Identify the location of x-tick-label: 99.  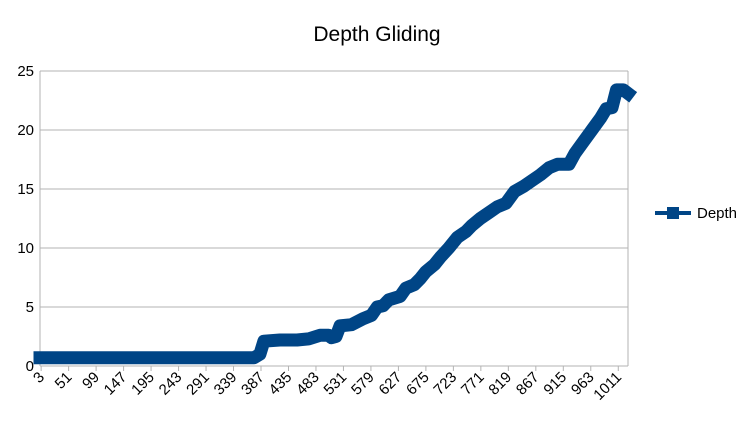
(91, 381).